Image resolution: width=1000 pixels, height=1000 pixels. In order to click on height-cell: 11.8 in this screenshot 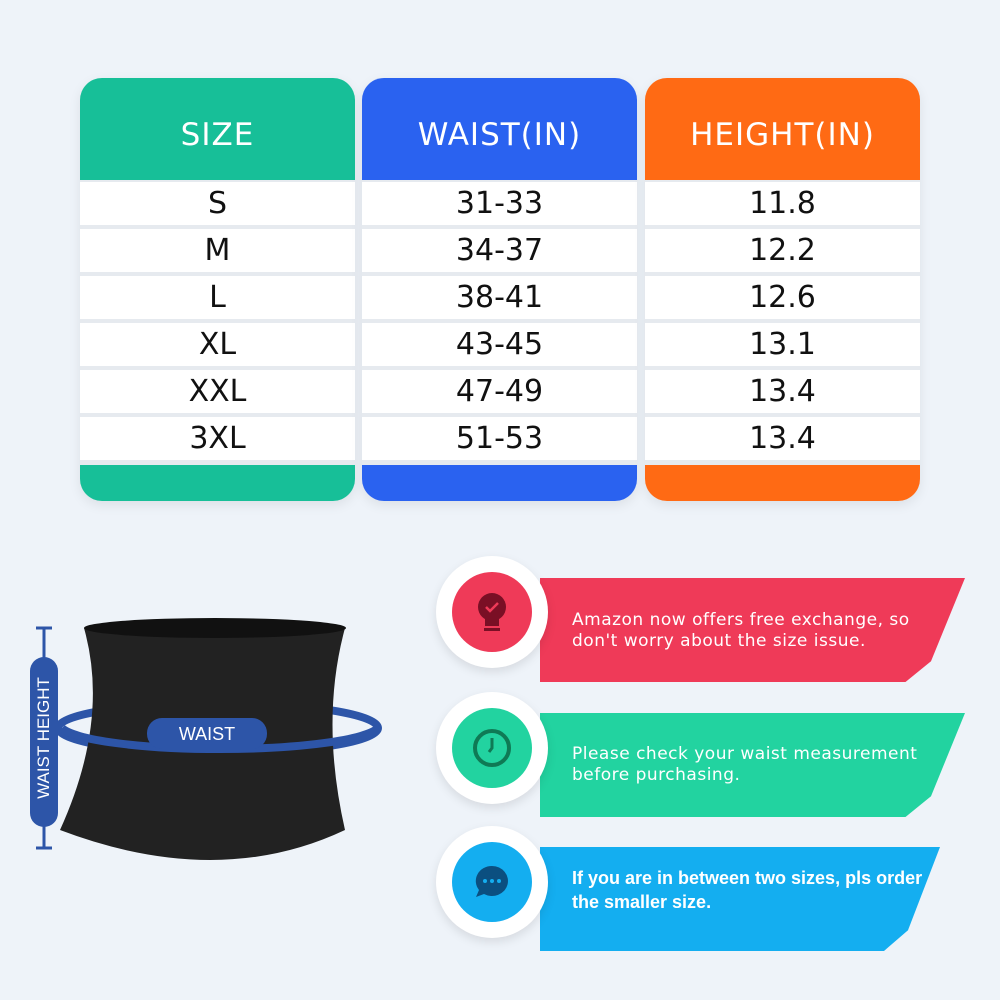, I will do `click(782, 203)`.